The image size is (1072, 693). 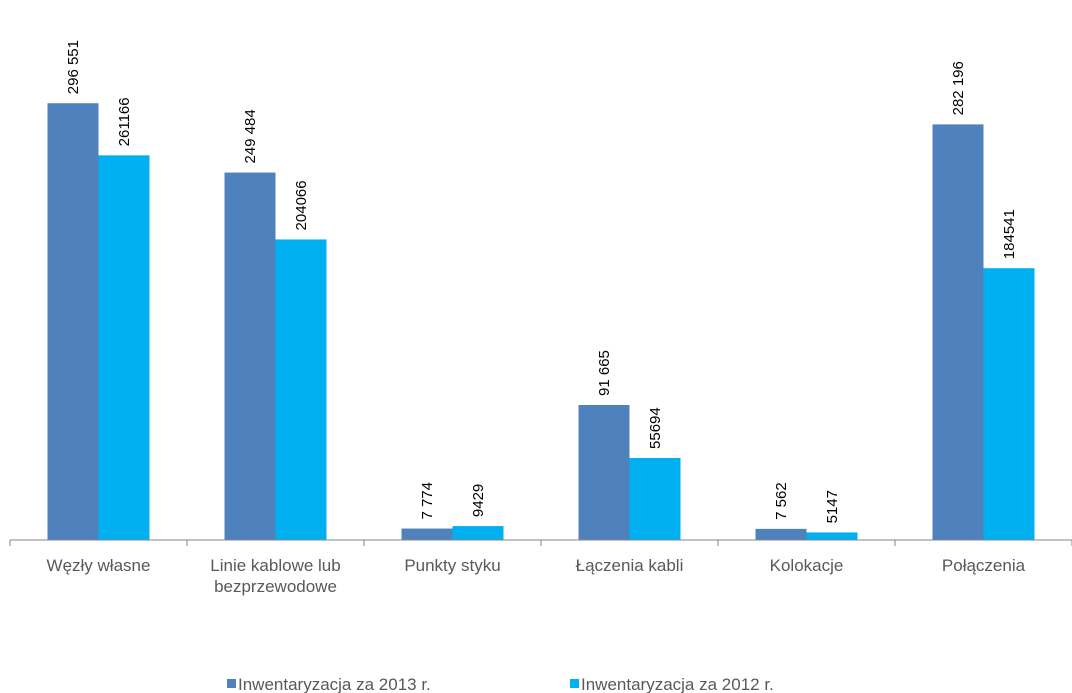 What do you see at coordinates (540, 542) in the screenshot?
I see `x-axis` at bounding box center [540, 542].